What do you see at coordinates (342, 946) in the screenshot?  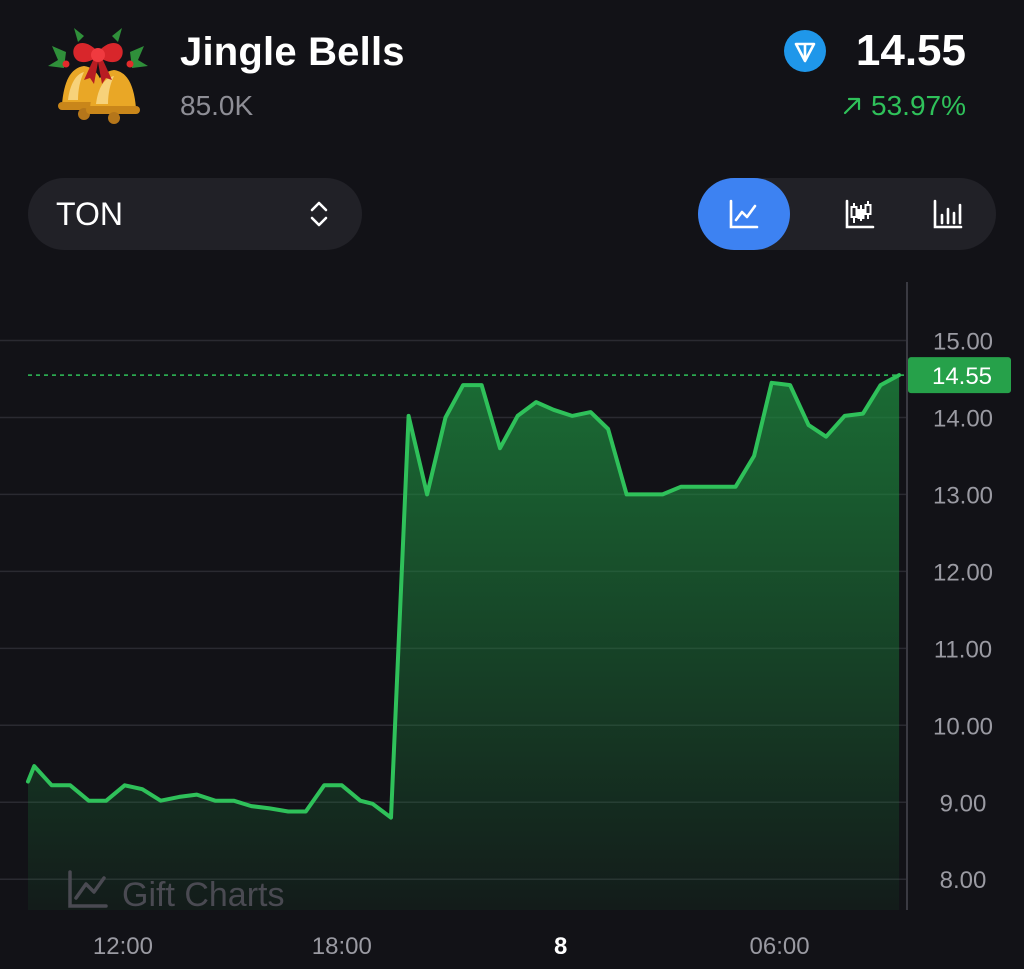 I see `x-tick-label: 18:00` at bounding box center [342, 946].